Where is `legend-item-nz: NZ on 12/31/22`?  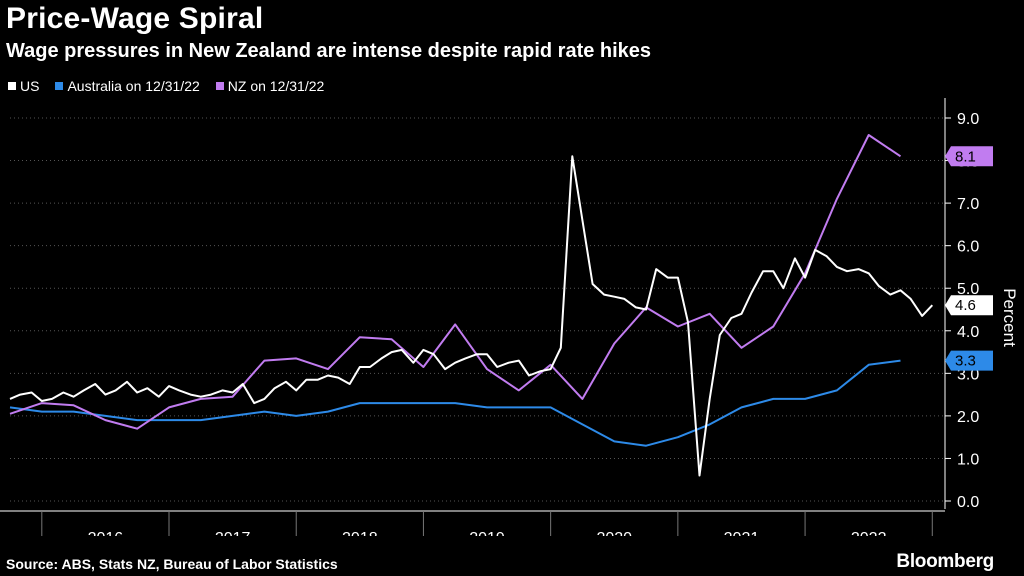
legend-item-nz: NZ on 12/31/22 is located at coordinates (270, 86).